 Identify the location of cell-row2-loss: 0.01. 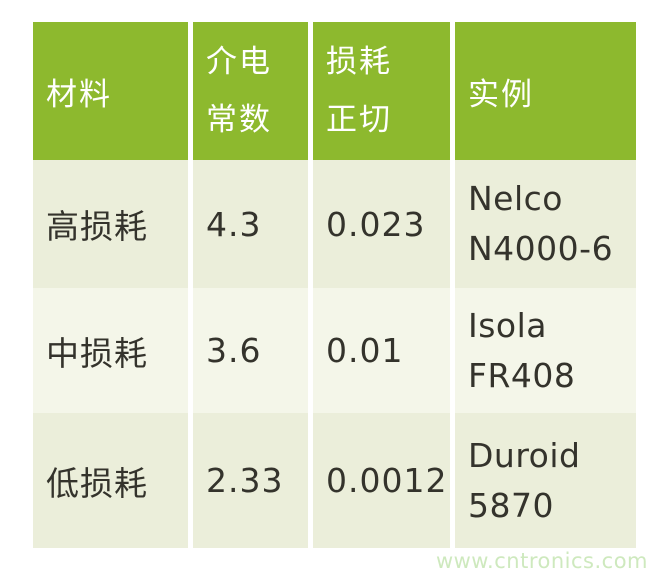
(381, 350).